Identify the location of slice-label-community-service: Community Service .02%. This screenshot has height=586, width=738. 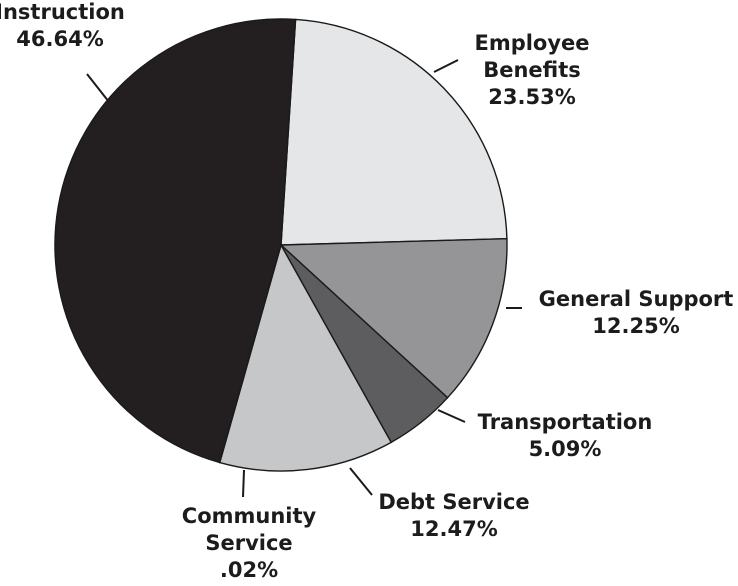
(249, 543).